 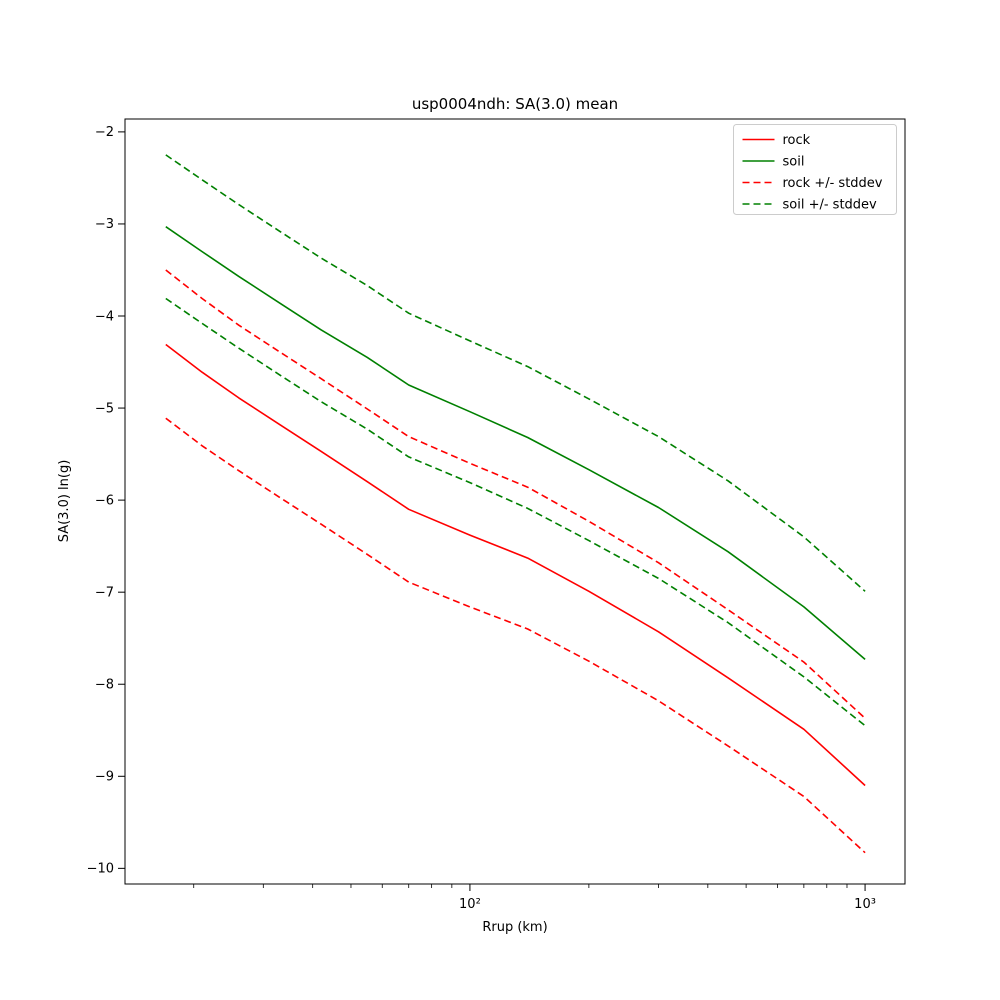 What do you see at coordinates (104, 132) in the screenshot?
I see `y-tick-label: −2` at bounding box center [104, 132].